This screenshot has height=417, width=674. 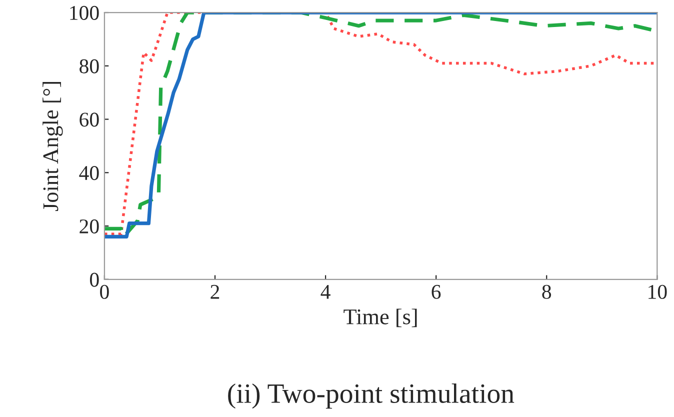 What do you see at coordinates (89, 66) in the screenshot?
I see `y-tick-label: 80` at bounding box center [89, 66].